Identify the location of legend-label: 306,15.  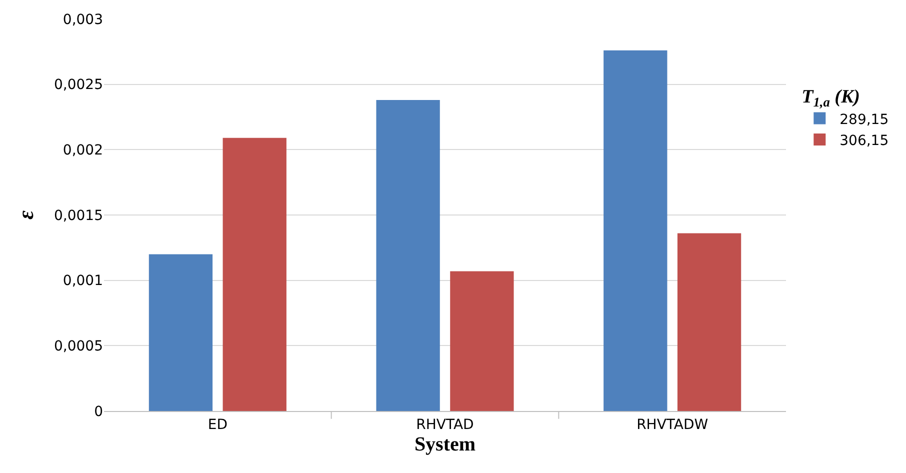
(864, 140).